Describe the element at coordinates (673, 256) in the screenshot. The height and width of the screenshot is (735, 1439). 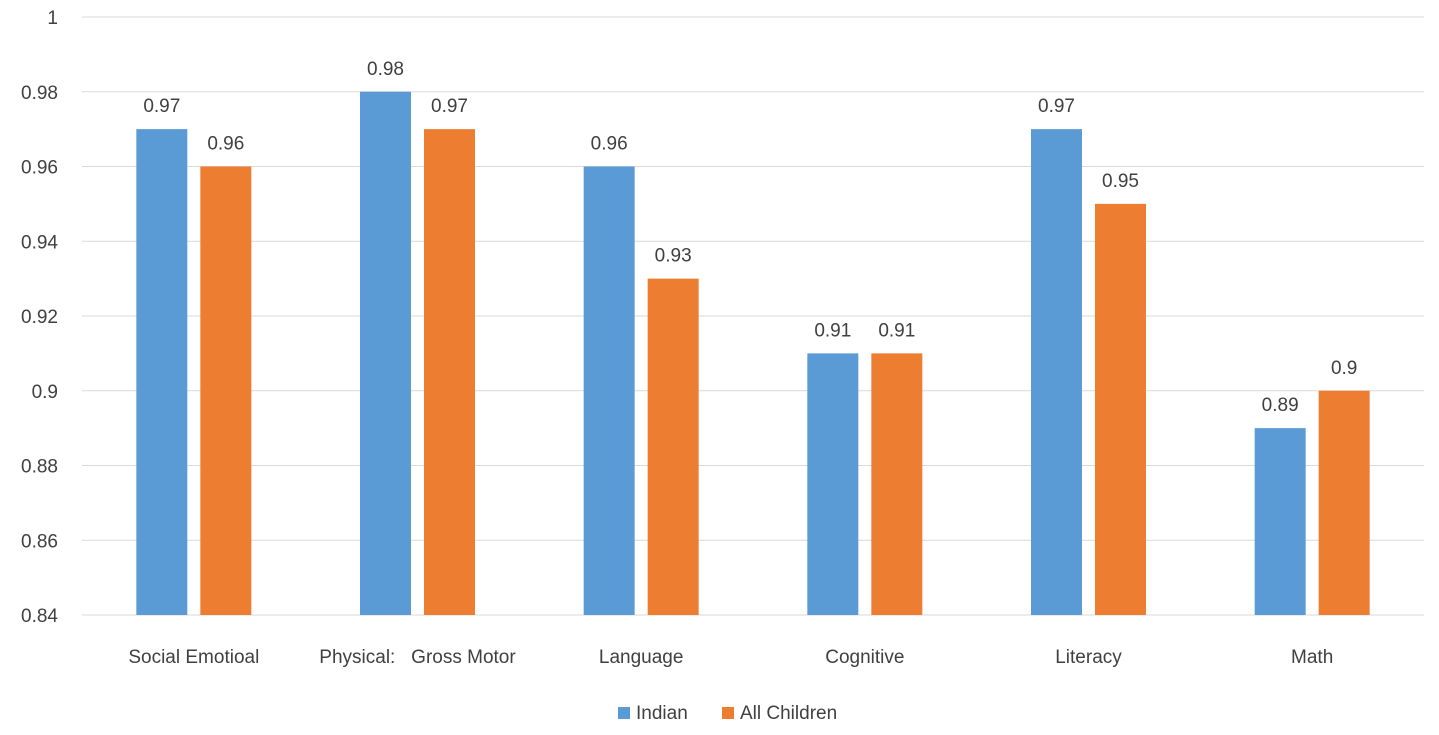
I see `data-label: 0.93` at that location.